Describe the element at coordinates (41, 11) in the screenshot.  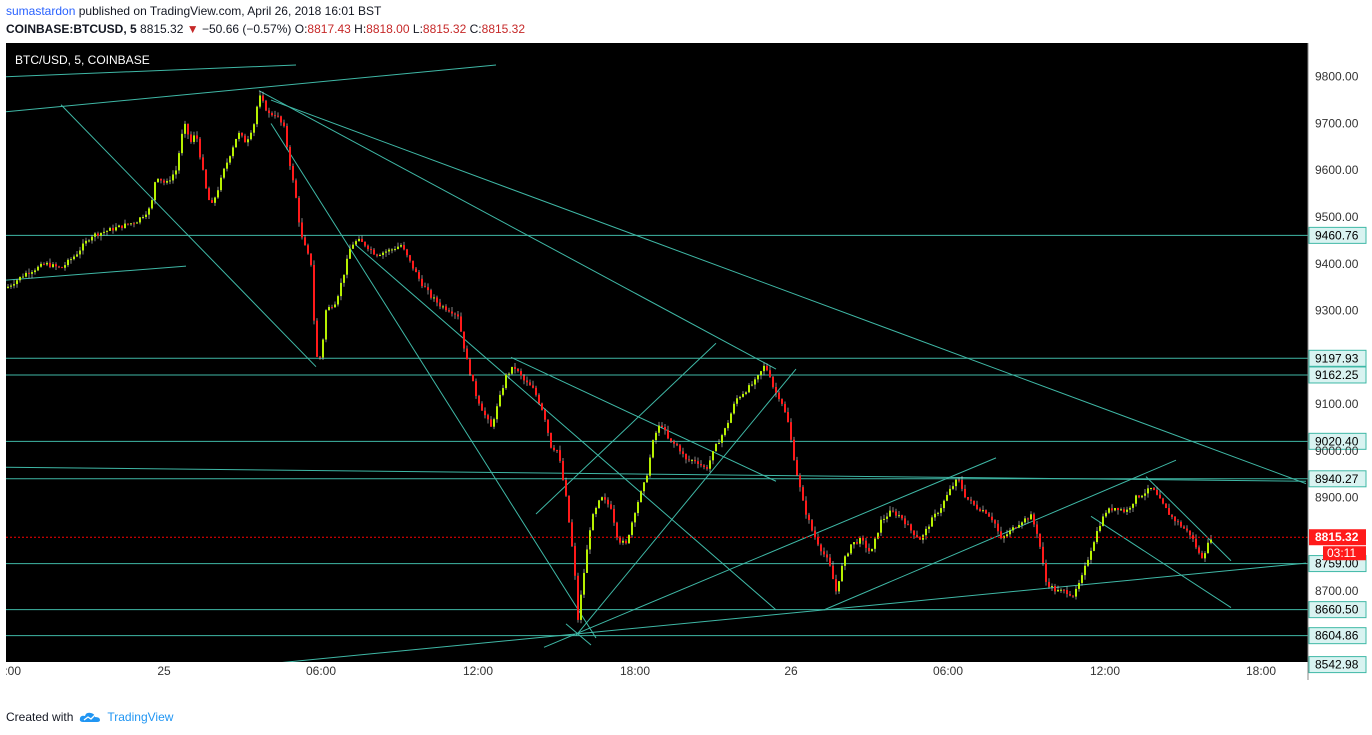
I see `author-link: sumastardon` at that location.